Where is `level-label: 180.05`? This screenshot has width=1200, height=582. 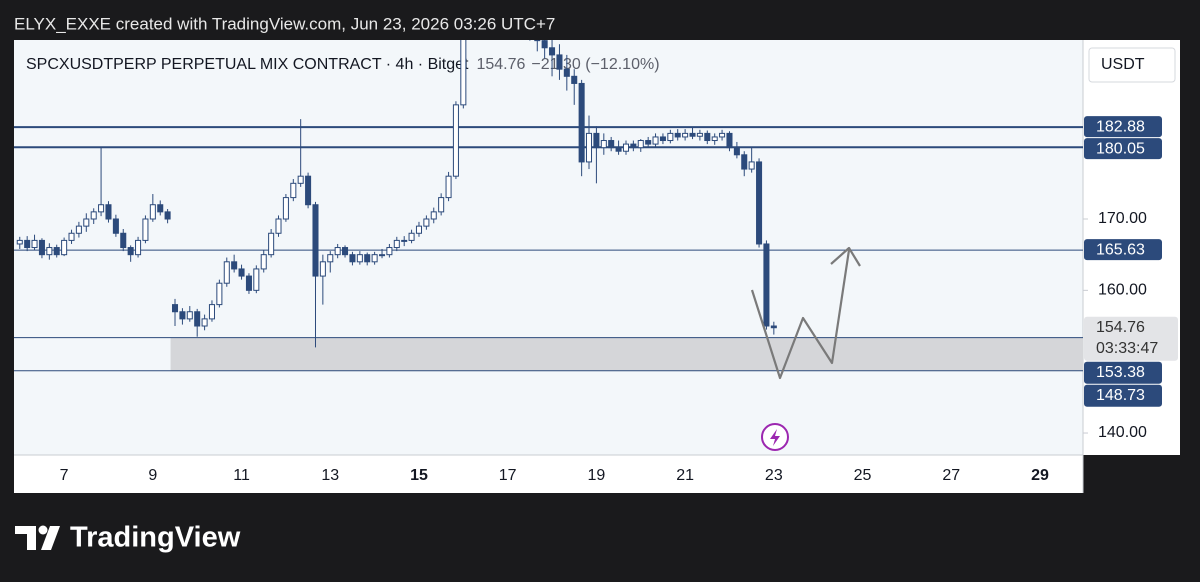 level-label: 180.05 is located at coordinates (1120, 148).